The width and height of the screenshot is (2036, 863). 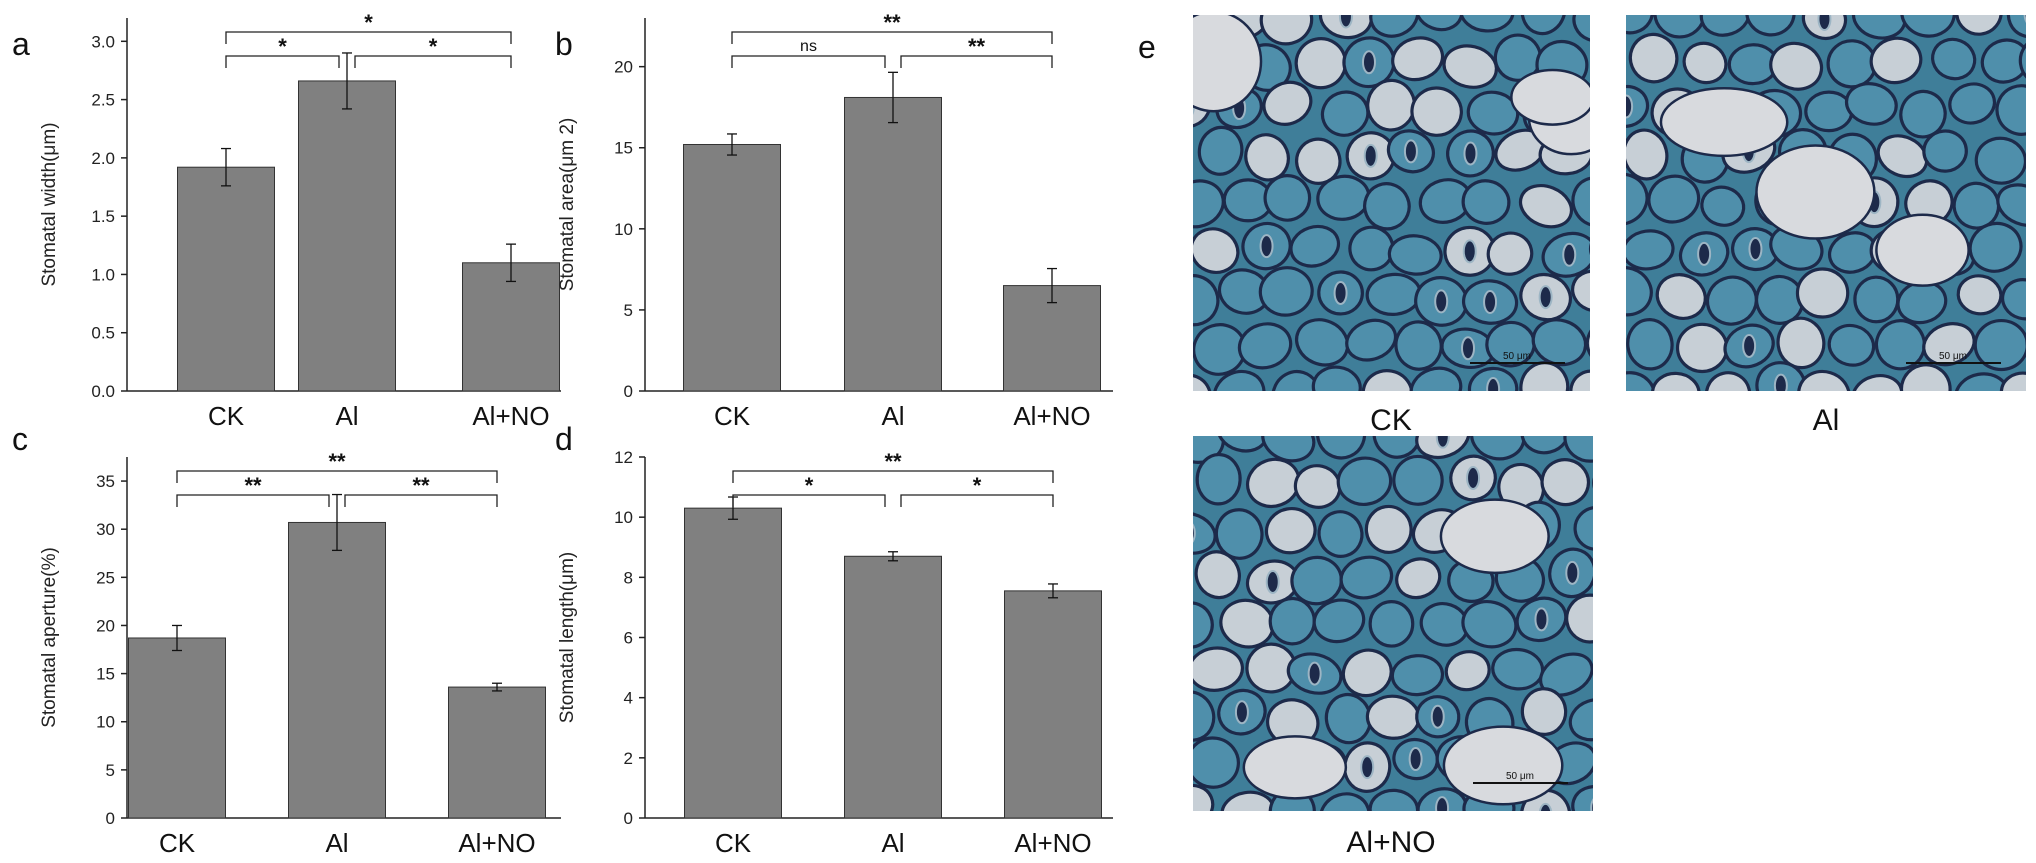 What do you see at coordinates (103, 333) in the screenshot?
I see `y-tick-label: 0.5` at bounding box center [103, 333].